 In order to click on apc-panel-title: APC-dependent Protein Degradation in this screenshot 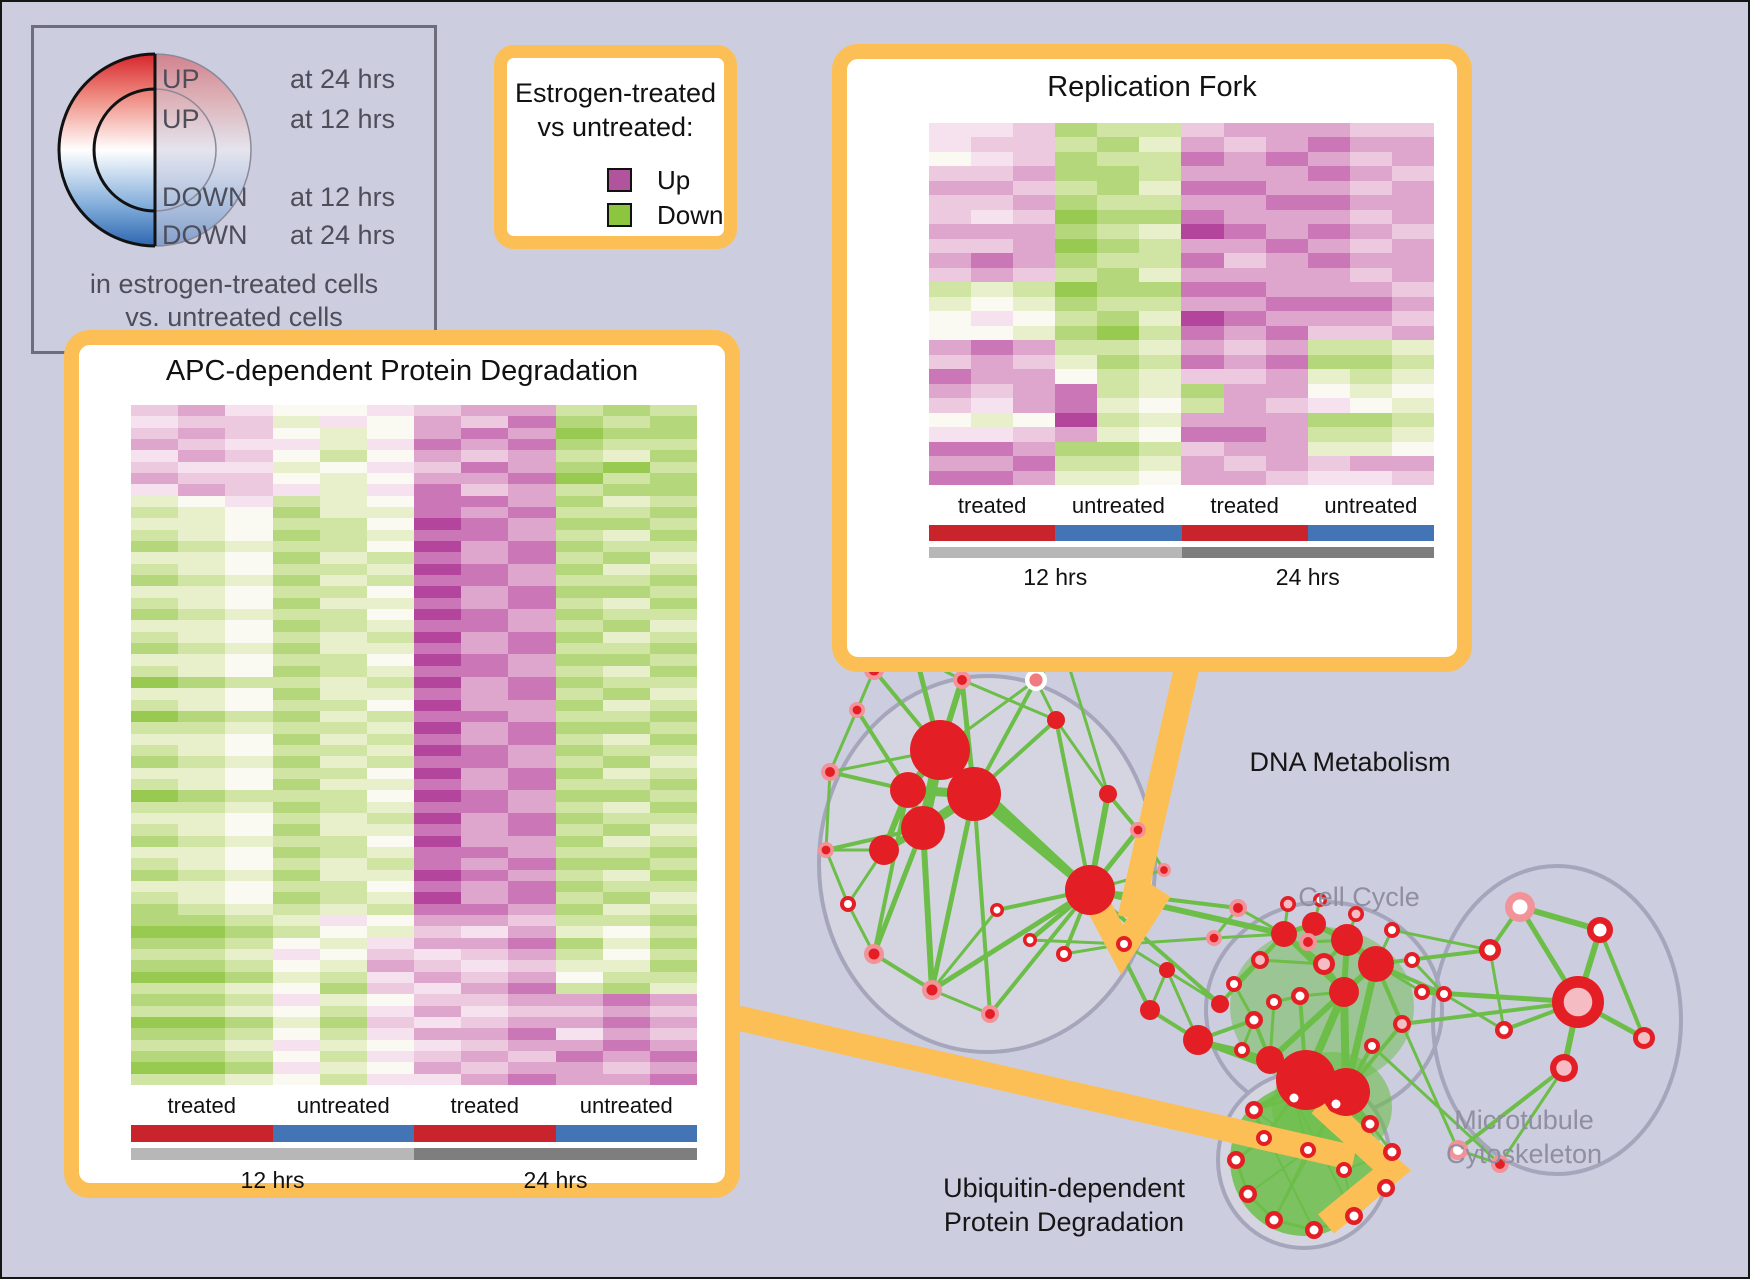, I will do `click(402, 371)`.